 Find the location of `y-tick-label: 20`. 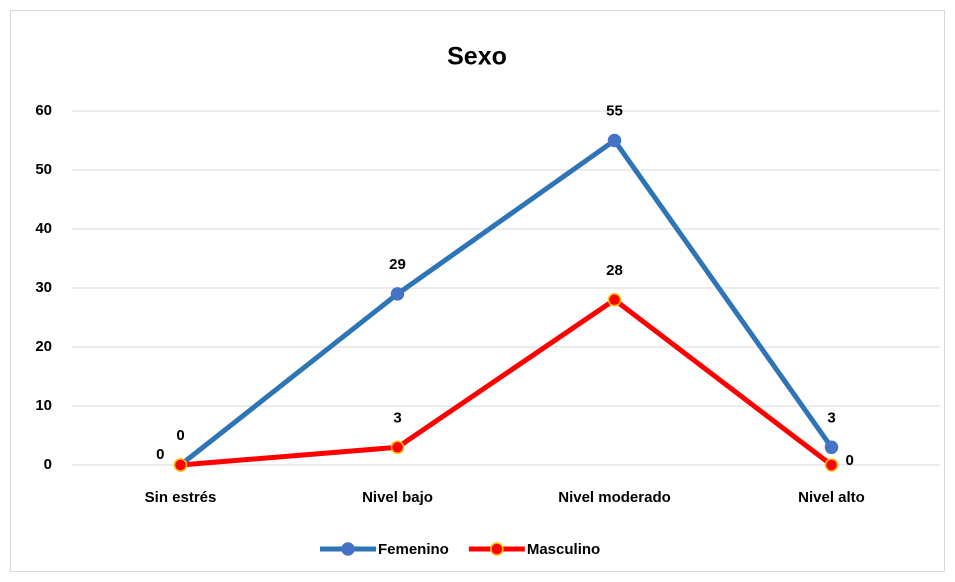

y-tick-label: 20 is located at coordinates (43, 346).